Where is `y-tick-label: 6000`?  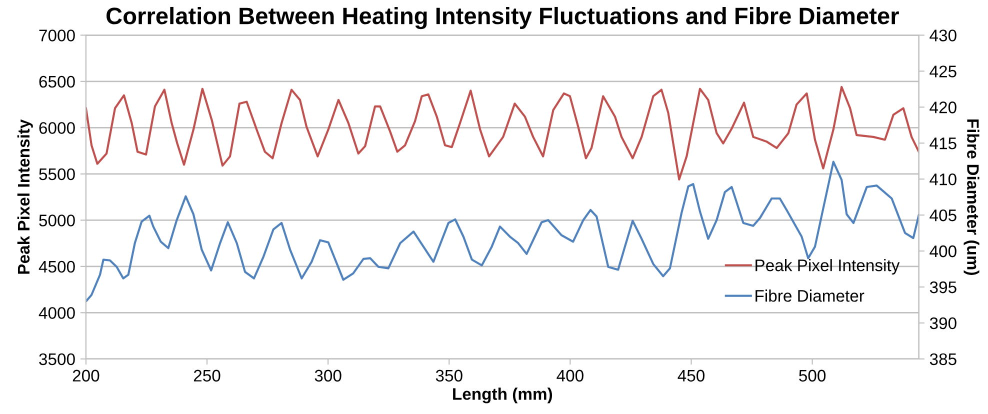
y-tick-label: 6000 is located at coordinates (57, 128).